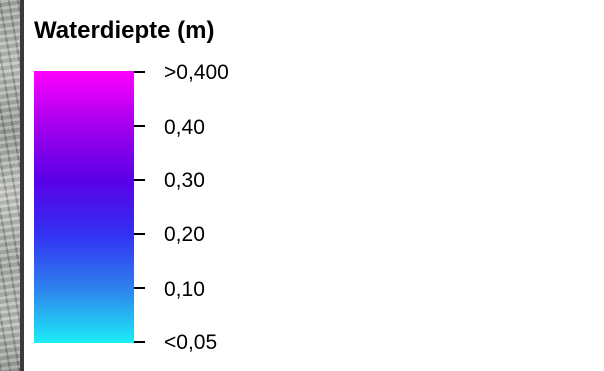  What do you see at coordinates (84, 207) in the screenshot?
I see `color-ramp` at bounding box center [84, 207].